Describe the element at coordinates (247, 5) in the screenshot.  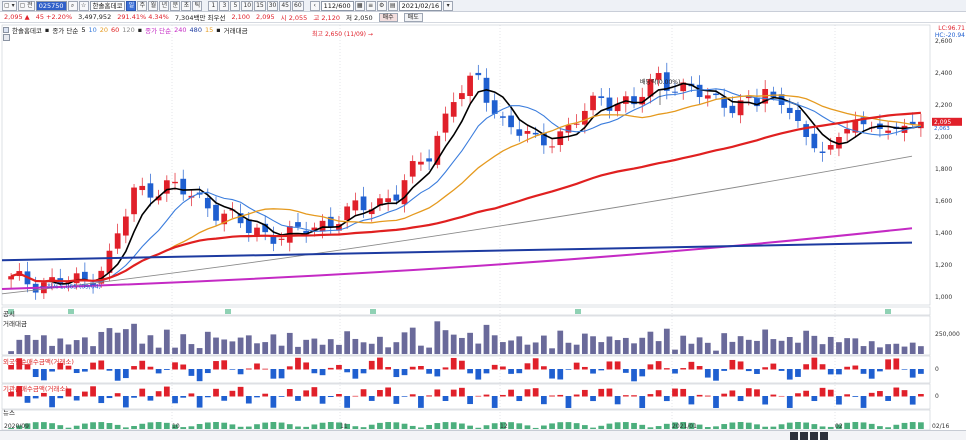
I see `interval-10-button: 10` at that location.